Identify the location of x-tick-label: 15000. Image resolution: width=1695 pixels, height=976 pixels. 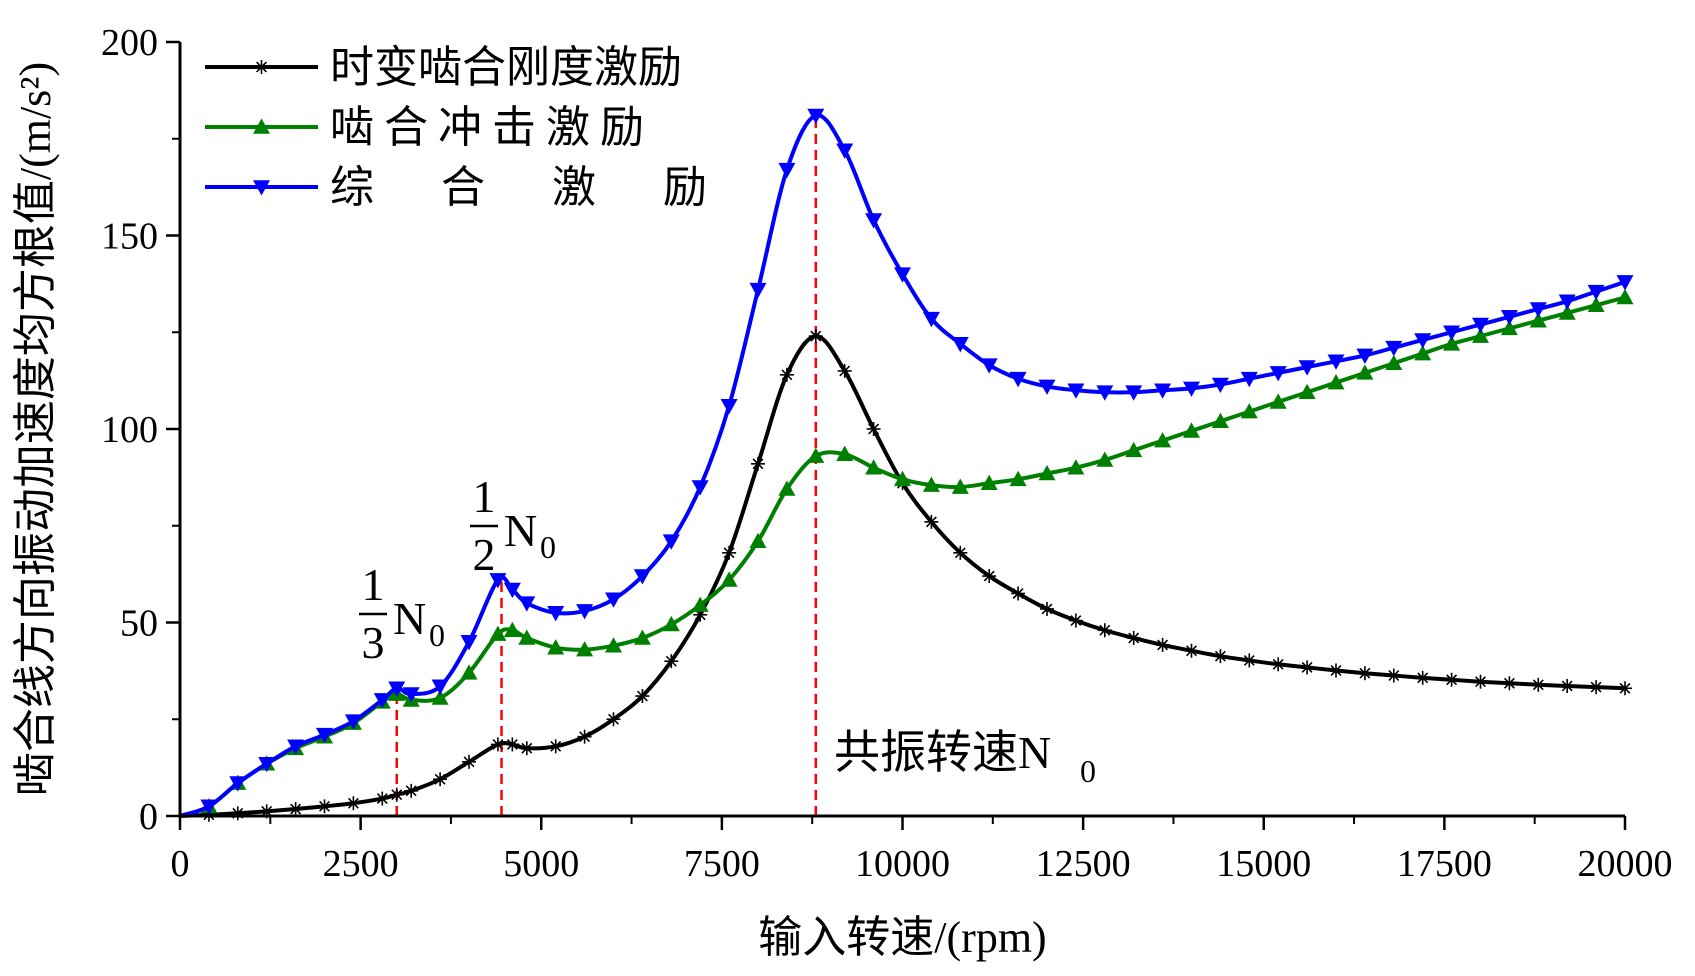
(1263, 864).